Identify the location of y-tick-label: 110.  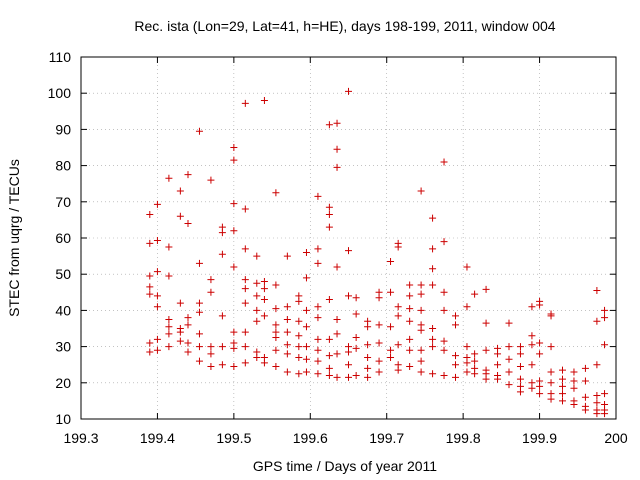
(60, 57).